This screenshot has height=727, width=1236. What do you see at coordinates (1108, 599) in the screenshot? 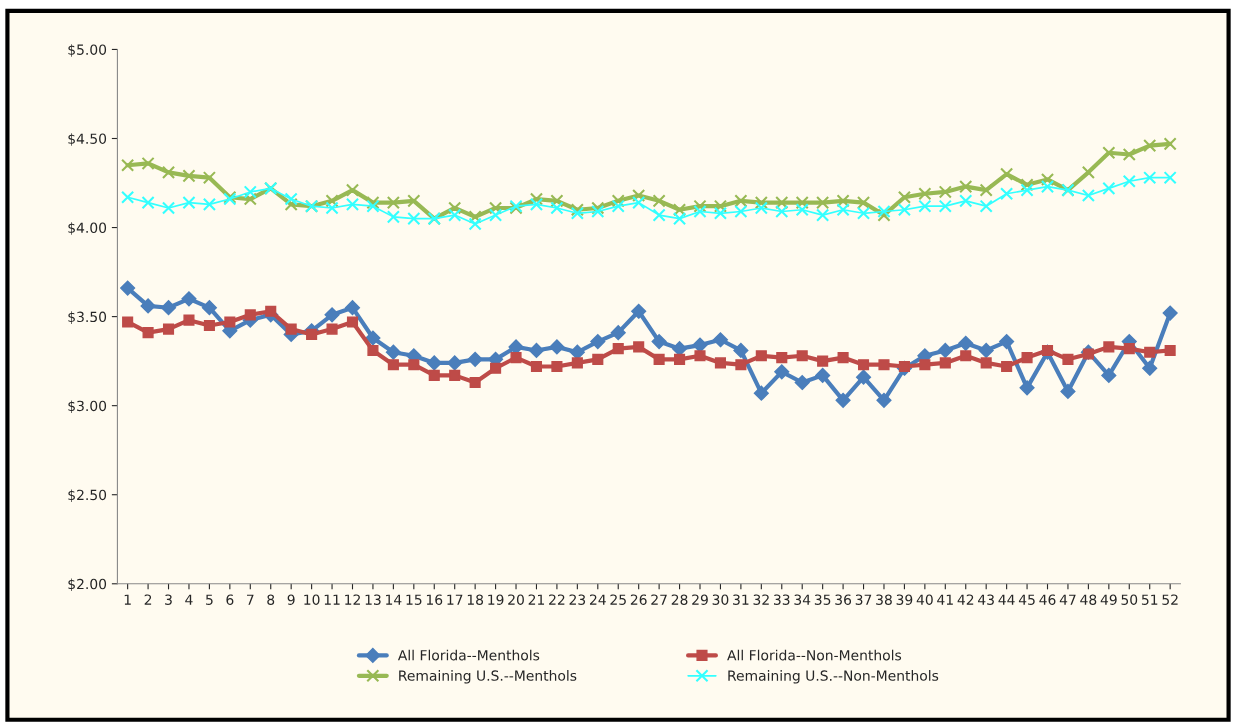
I see `x-tick-label: 49` at bounding box center [1108, 599].